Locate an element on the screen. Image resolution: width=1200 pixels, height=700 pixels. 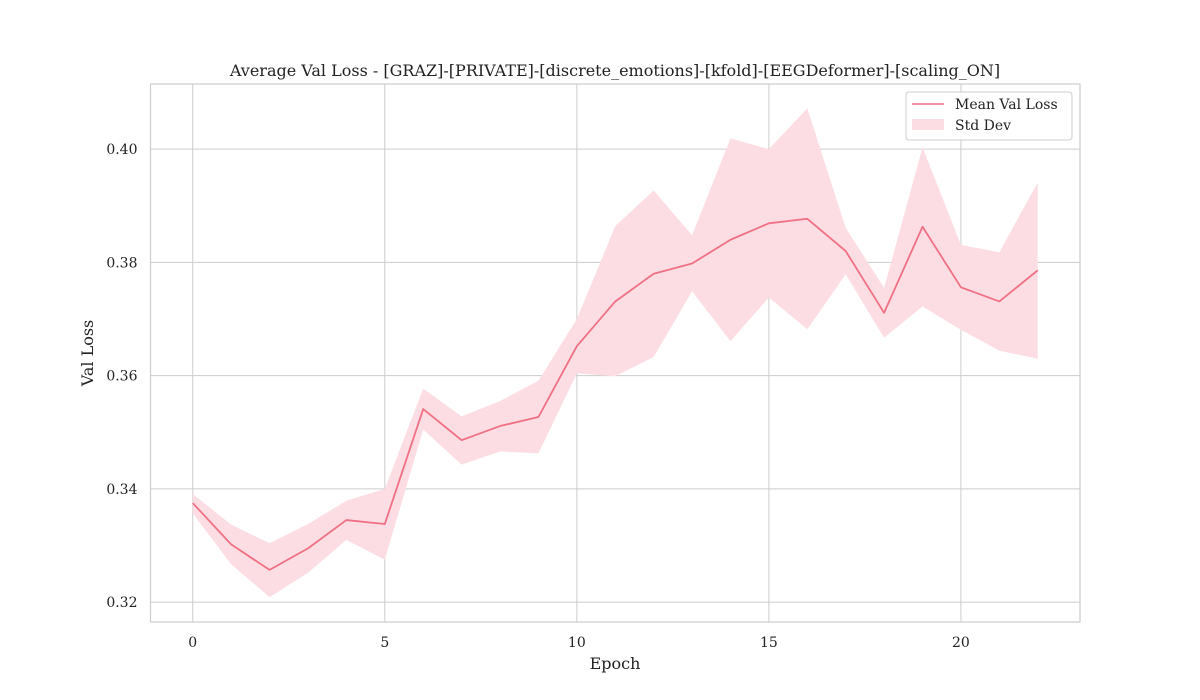
y-tick-label: 0.36 is located at coordinates (121, 377).